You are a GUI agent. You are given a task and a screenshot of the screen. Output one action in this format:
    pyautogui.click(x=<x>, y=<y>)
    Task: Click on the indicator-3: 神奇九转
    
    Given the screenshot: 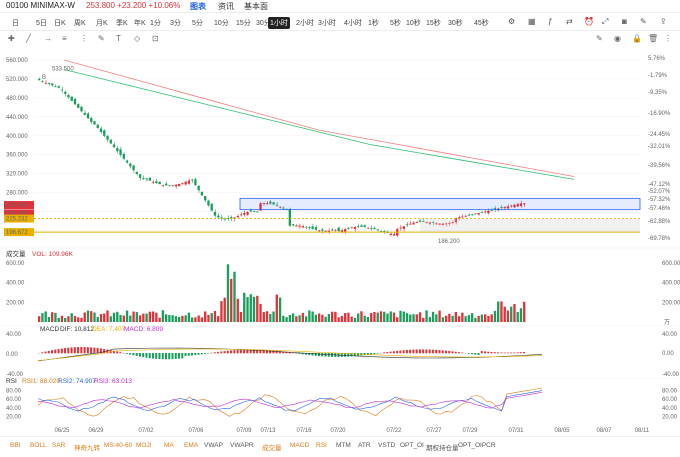 What is the action you would take?
    pyautogui.click(x=87, y=447)
    